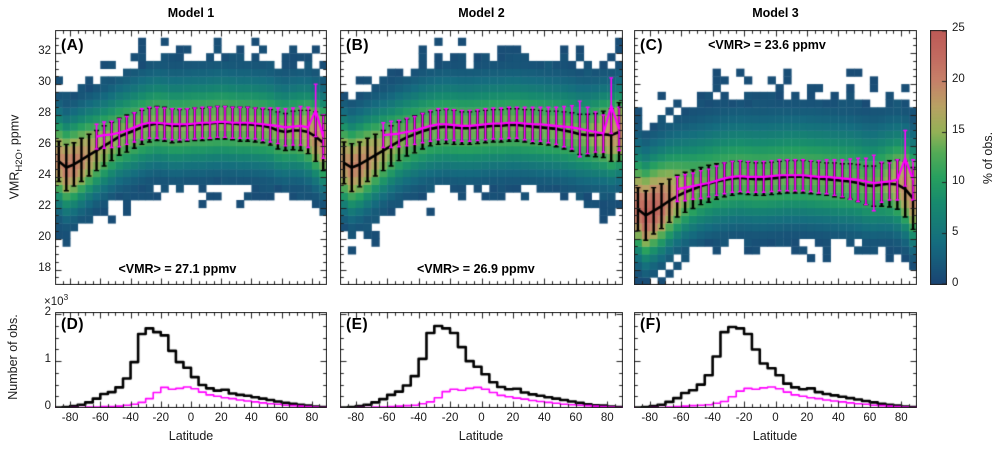 The width and height of the screenshot is (1001, 462). I want to click on panel-f-histogram: (F), so click(775, 360).